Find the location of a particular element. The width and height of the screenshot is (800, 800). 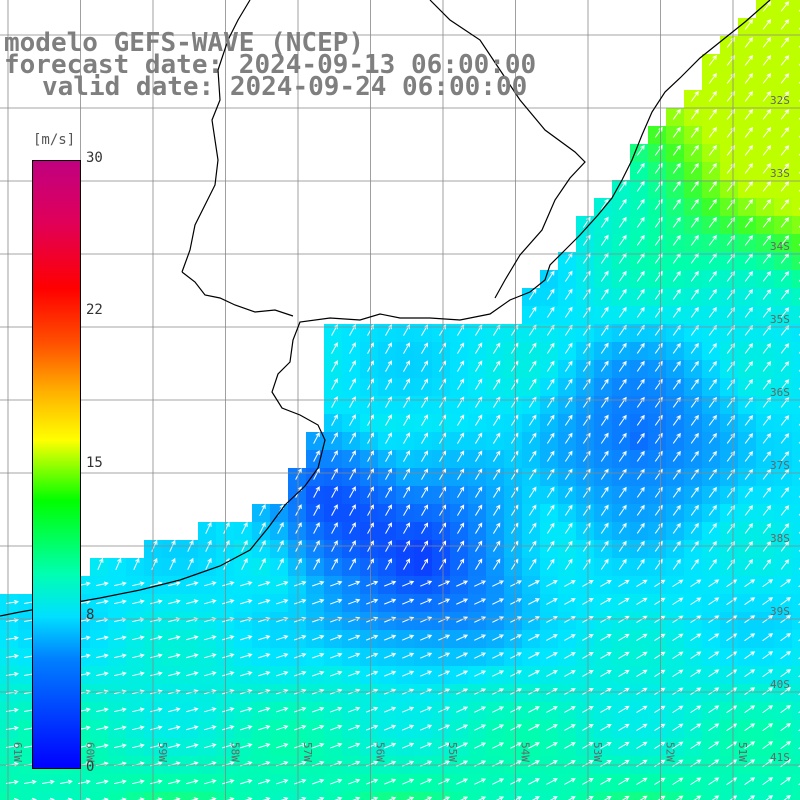

title-model: modelo GEFS-WAVE (NCEP) is located at coordinates (184, 43).